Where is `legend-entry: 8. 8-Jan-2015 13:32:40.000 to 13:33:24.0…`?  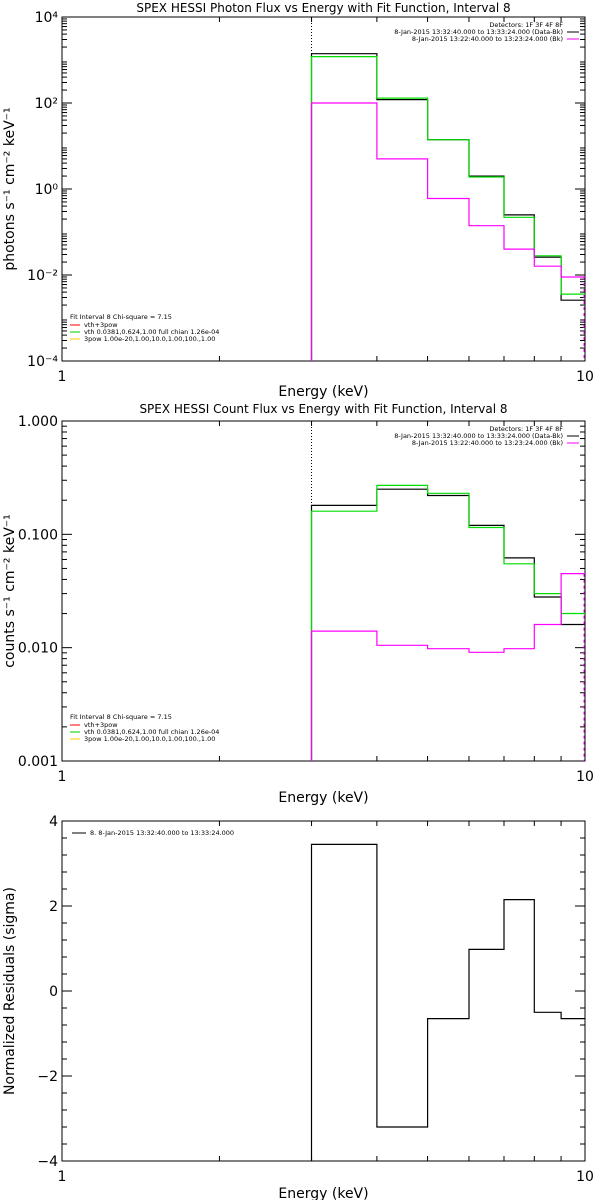 legend-entry: 8. 8-Jan-2015 13:32:40.000 to 13:33:24.0… is located at coordinates (162, 833).